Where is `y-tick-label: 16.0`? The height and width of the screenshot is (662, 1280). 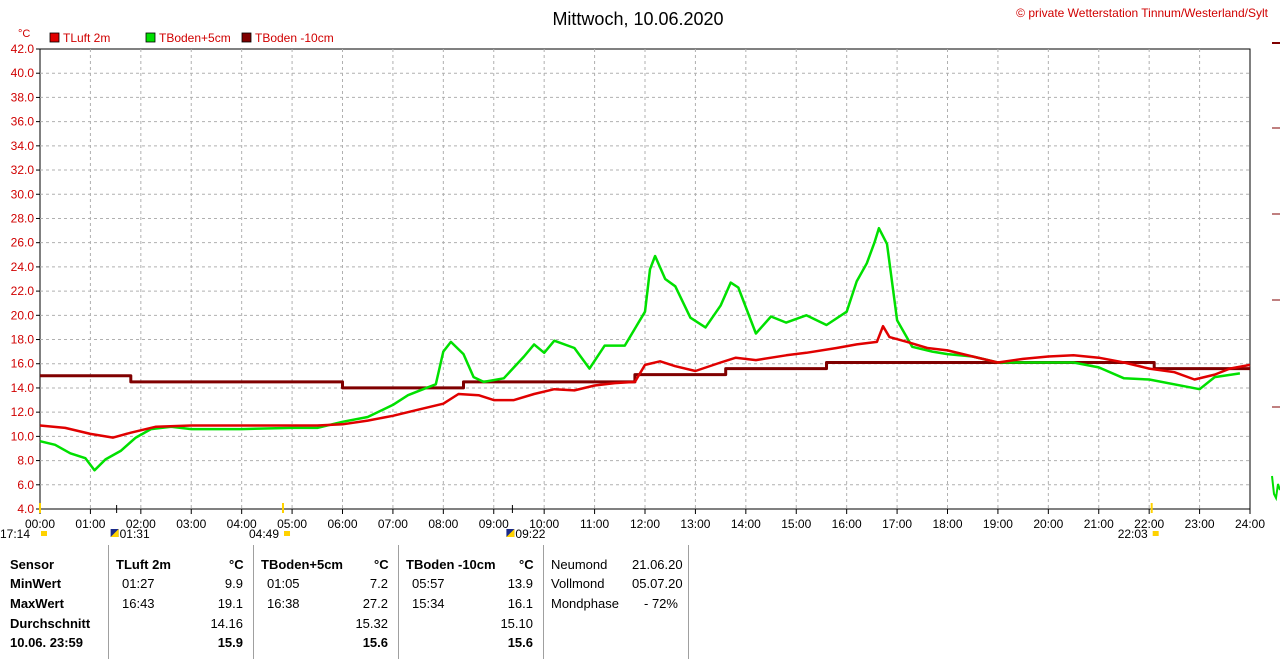 y-tick-label: 16.0 is located at coordinates (23, 364).